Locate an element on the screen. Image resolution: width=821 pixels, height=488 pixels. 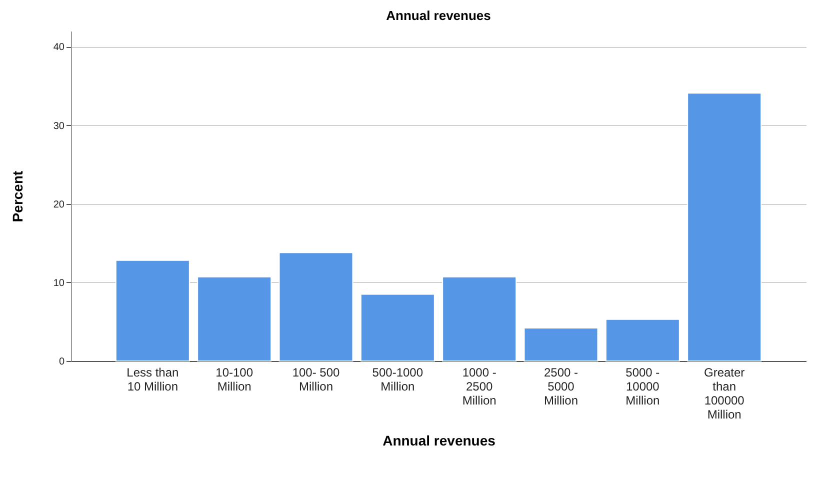
x-tick-label: Greater than 100000 Million is located at coordinates (724, 394).